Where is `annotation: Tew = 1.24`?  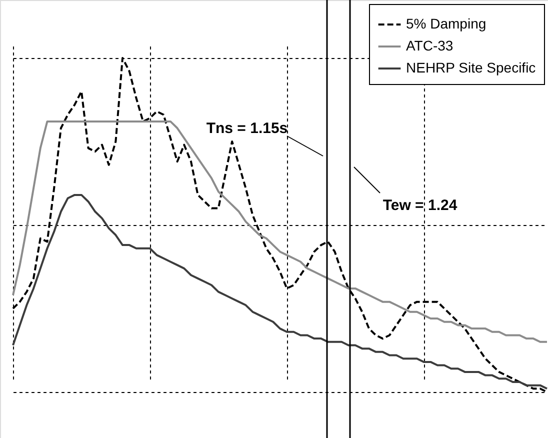 annotation: Tew = 1.24 is located at coordinates (420, 205).